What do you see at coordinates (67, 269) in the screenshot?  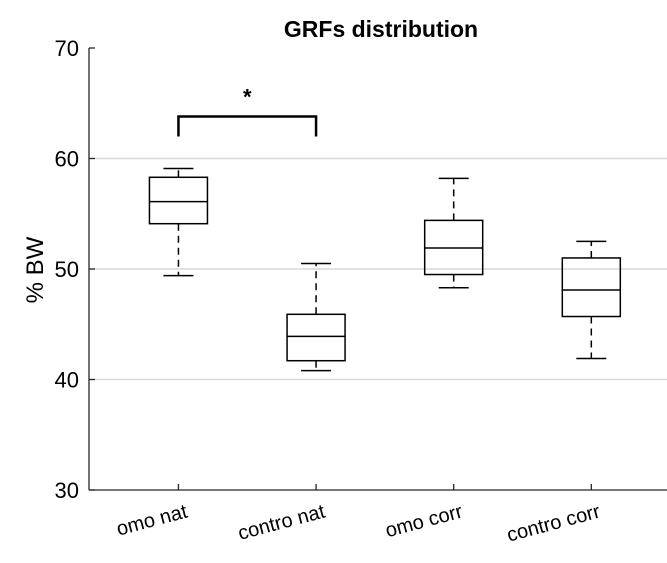 I see `y-tick-label: 50` at bounding box center [67, 269].